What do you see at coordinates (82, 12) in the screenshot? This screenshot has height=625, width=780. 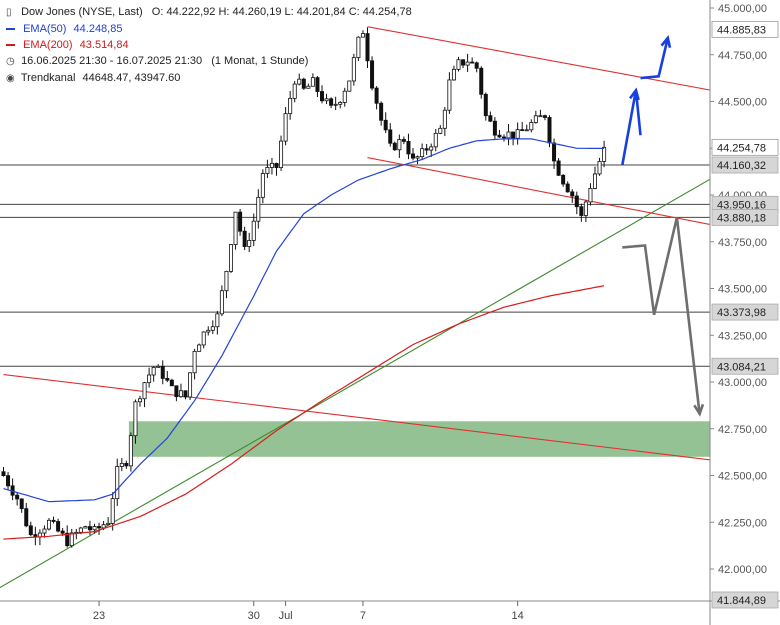 I see `legend-title: Dow Jones (NYSE, Last)` at bounding box center [82, 12].